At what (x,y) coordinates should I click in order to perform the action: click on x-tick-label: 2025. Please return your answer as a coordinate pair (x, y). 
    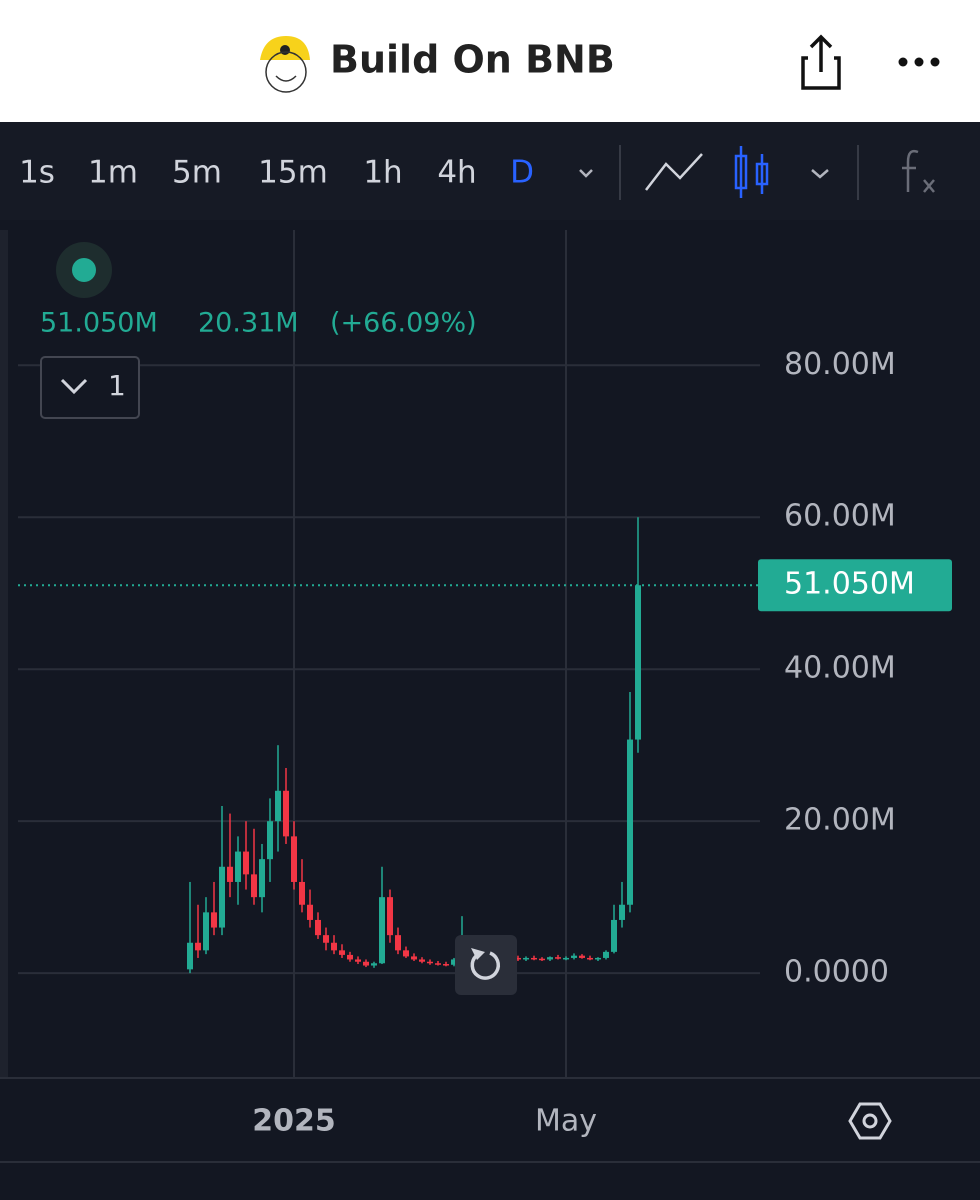
    Looking at the image, I should click on (294, 1121).